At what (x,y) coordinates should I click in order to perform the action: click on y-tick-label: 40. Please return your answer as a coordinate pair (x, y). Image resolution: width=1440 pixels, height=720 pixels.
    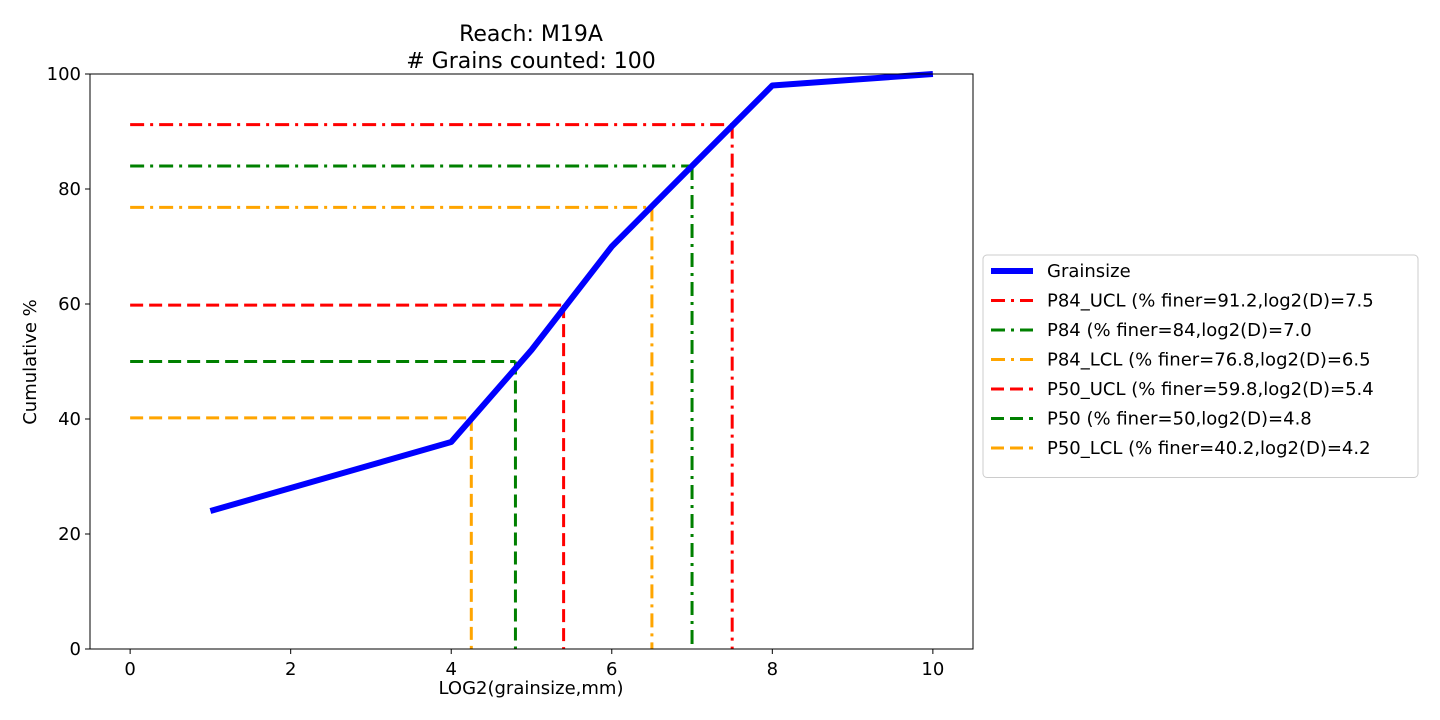
    Looking at the image, I should click on (69, 419).